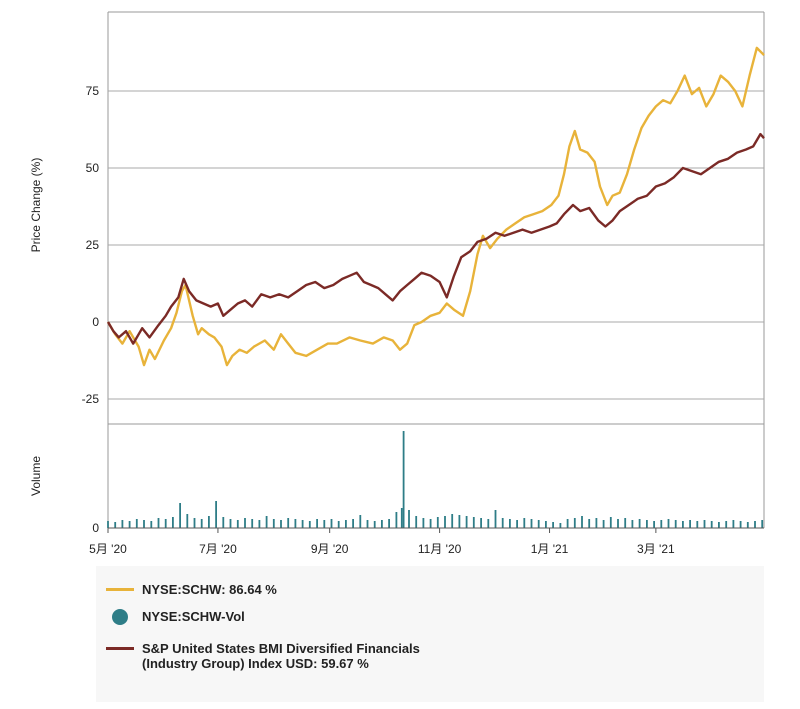  Describe the element at coordinates (93, 91) in the screenshot. I see `y-tick-label: 75` at that location.